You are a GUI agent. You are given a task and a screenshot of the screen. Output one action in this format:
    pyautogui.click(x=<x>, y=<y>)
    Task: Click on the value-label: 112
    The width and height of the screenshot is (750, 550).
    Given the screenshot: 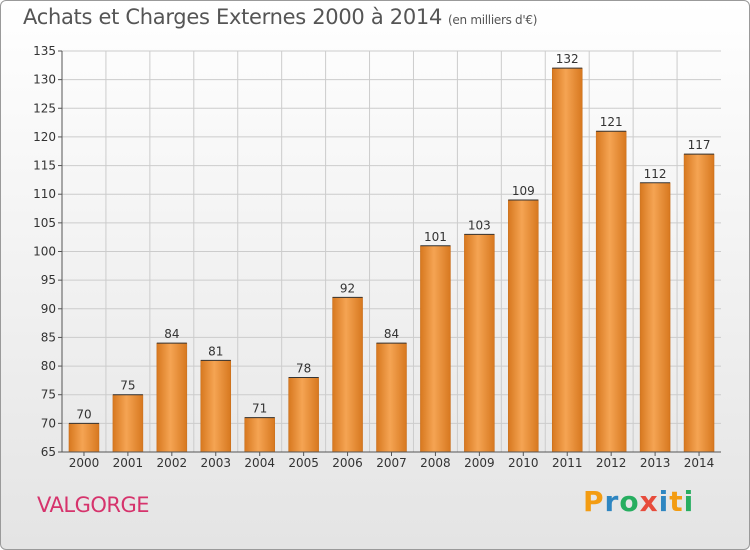 What is the action you would take?
    pyautogui.click(x=655, y=174)
    